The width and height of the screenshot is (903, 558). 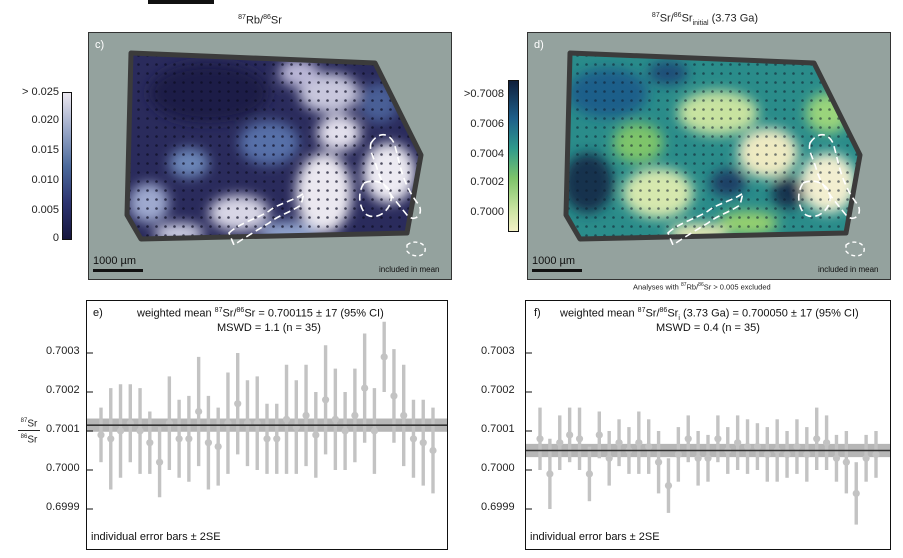 What do you see at coordinates (45, 180) in the screenshot?
I see `left-colorbar-tick: 0.010` at bounding box center [45, 180].